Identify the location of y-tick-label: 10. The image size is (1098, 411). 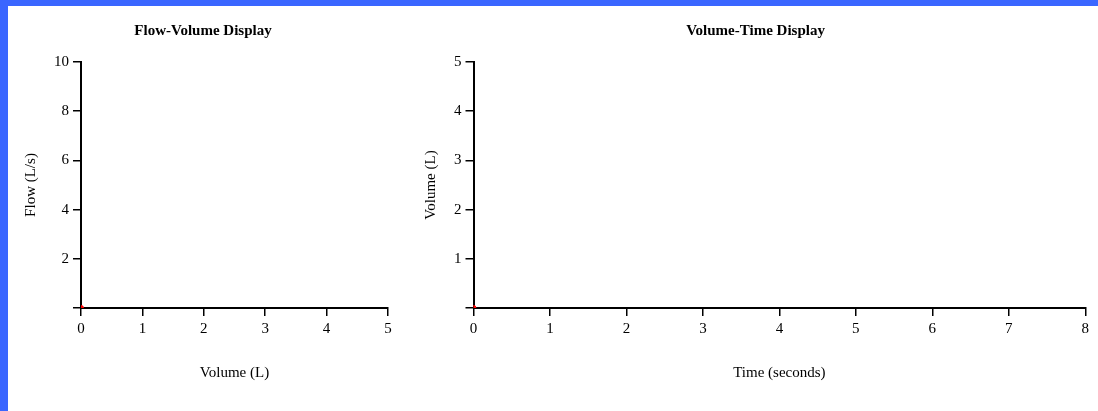
(61, 60).